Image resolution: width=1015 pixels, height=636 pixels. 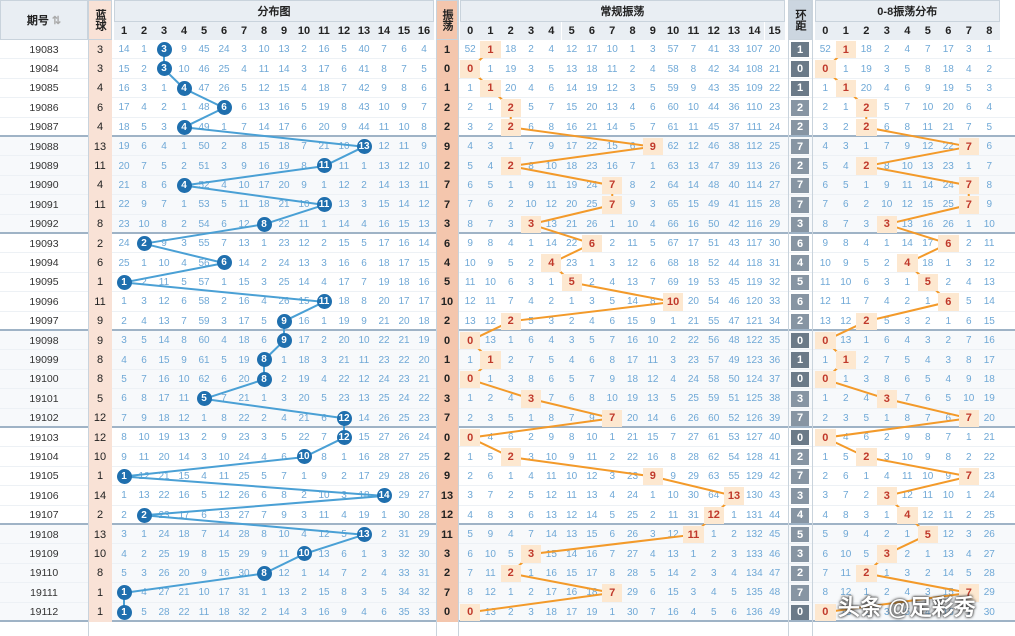 I want to click on miss-count: 21, so click(x=404, y=341).